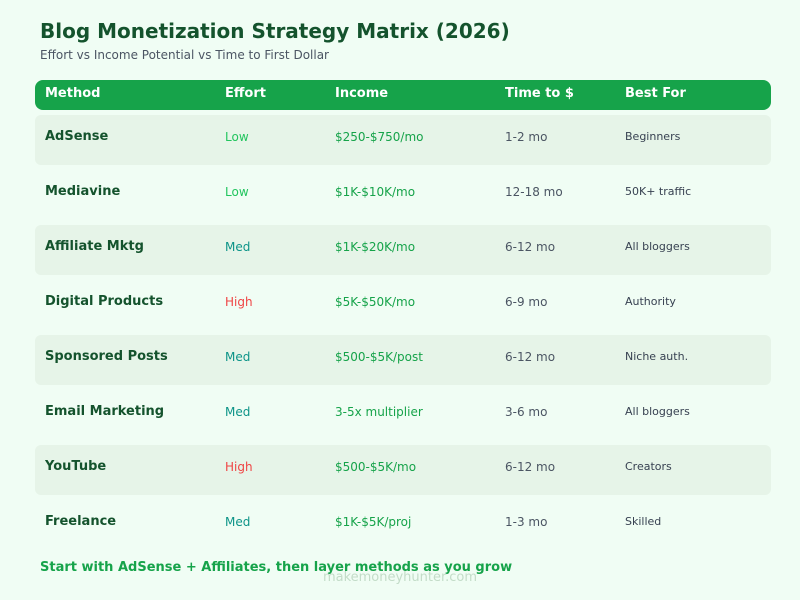 This screenshot has width=800, height=600. What do you see at coordinates (105, 411) in the screenshot?
I see `method-cell: Email Marketing` at bounding box center [105, 411].